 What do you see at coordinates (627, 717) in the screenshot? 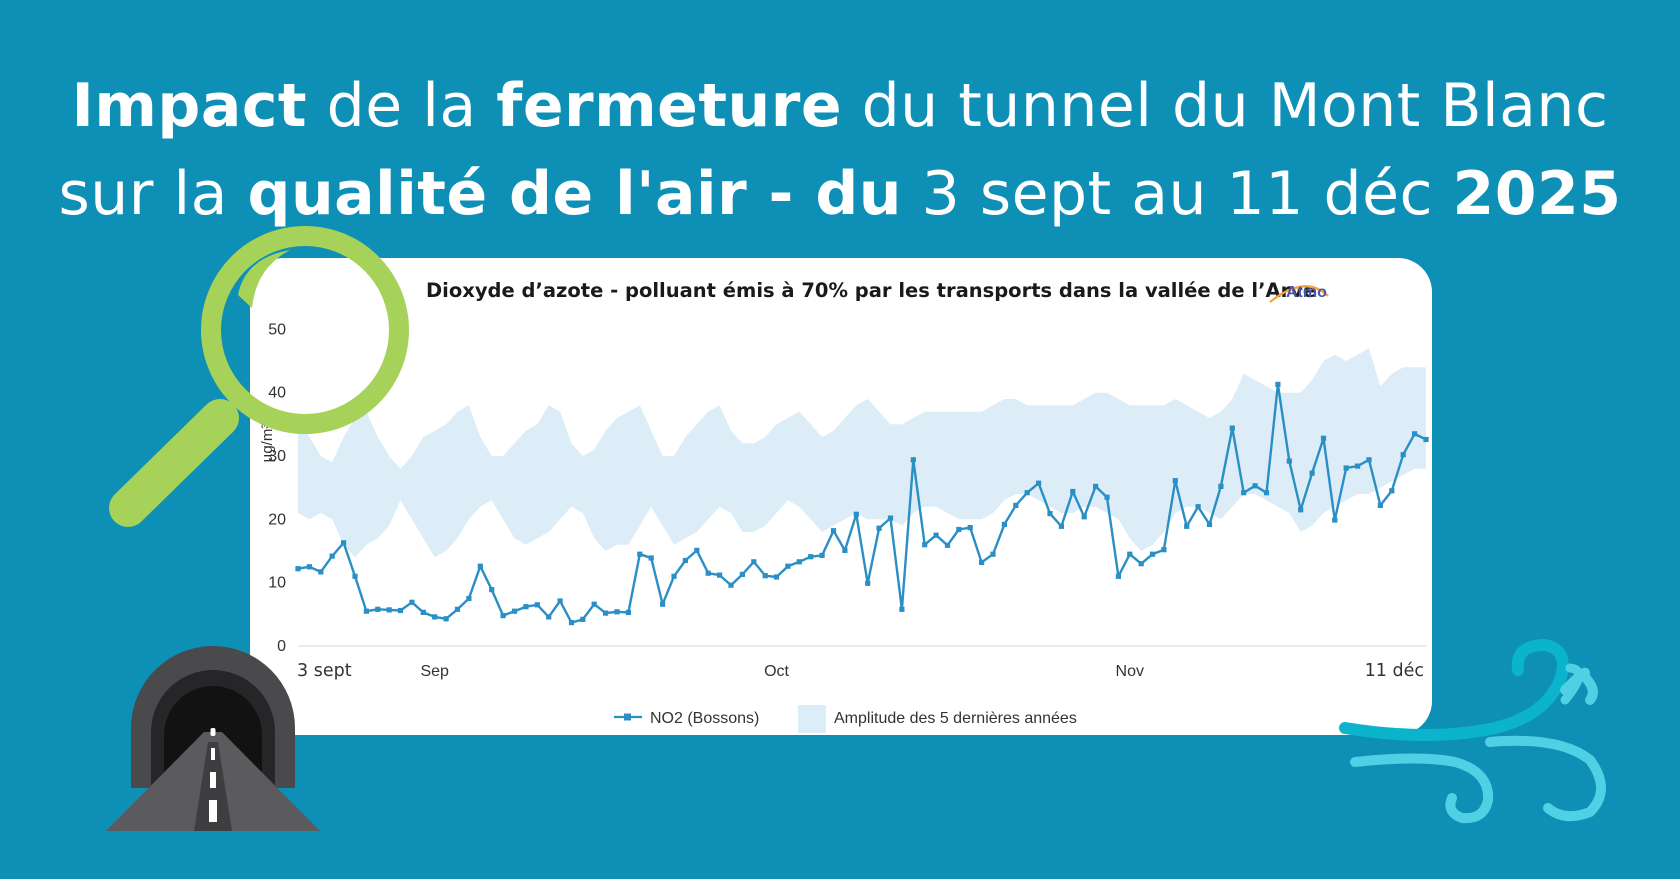
I see `legend-no2-marker` at bounding box center [627, 717].